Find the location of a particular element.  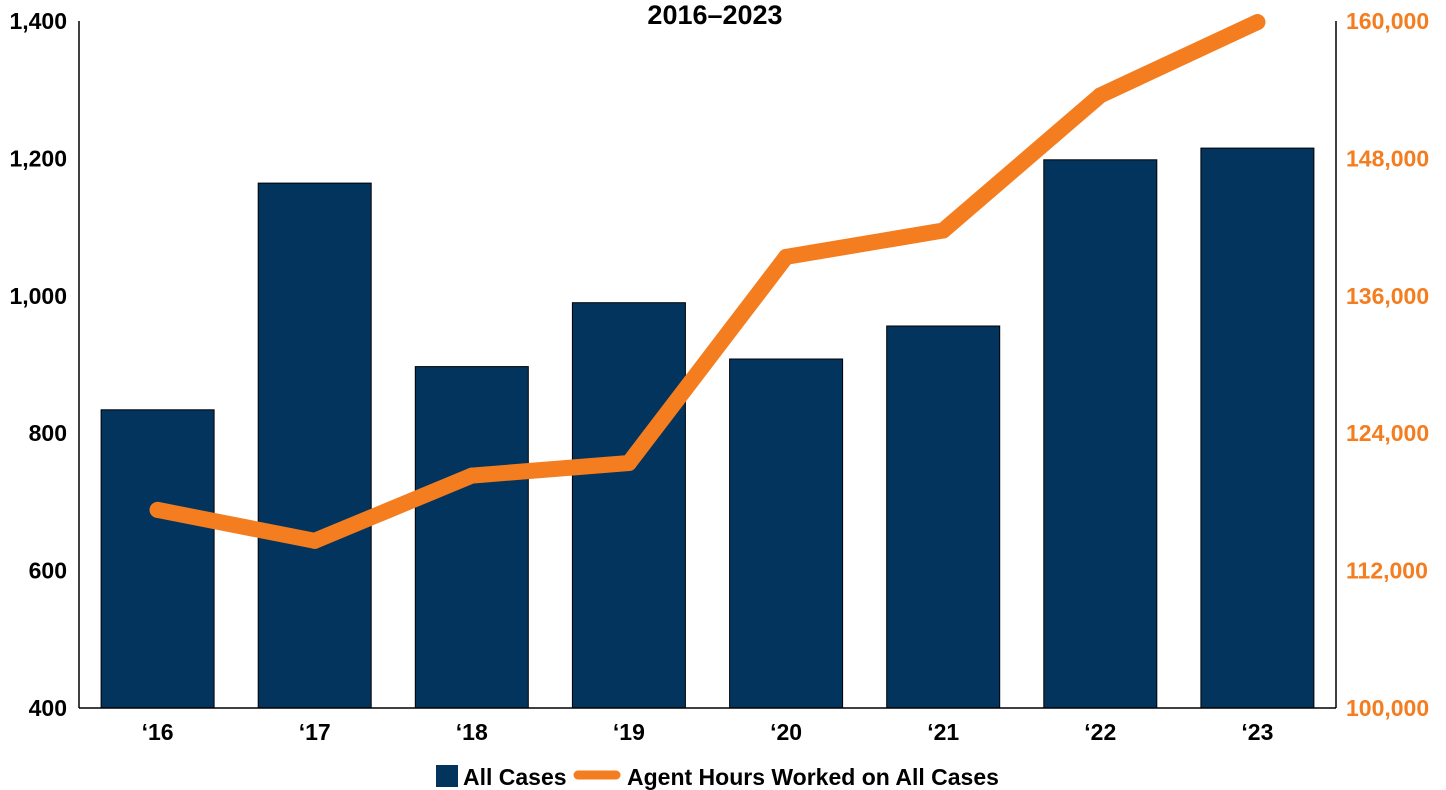

x-tick-label-7: ‘23 is located at coordinates (1257, 732).